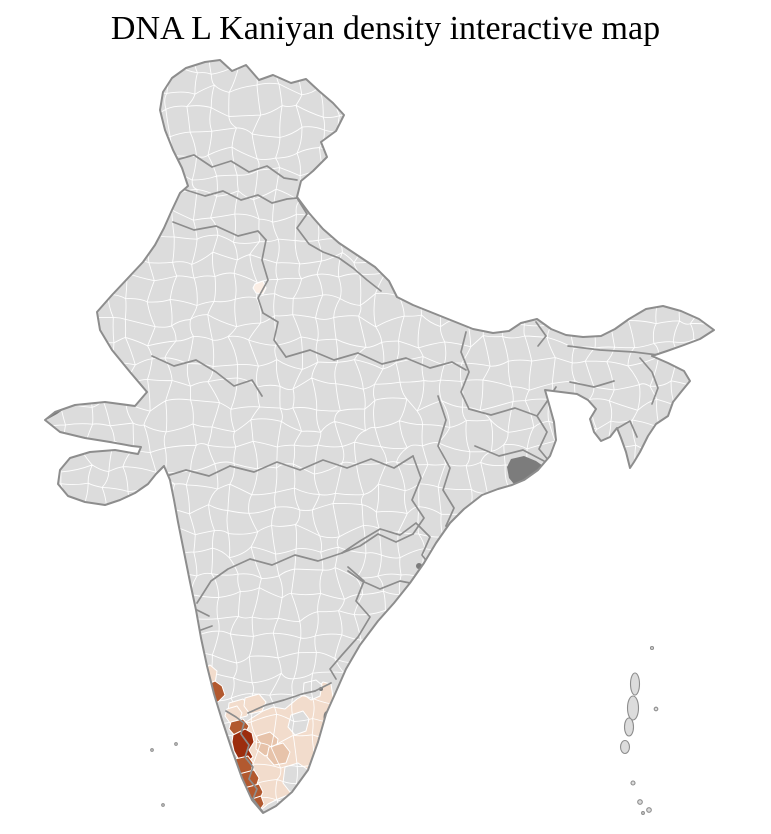 This screenshot has height=834, width=771. Describe the element at coordinates (243, 745) in the screenshot. I see `district-region-kerala-northwest-high` at that location.